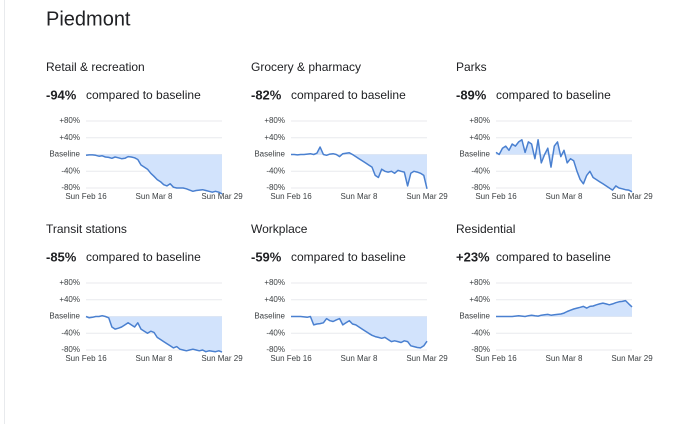 This screenshot has width=700, height=424. What do you see at coordinates (61, 94) in the screenshot?
I see `headline: -94%` at bounding box center [61, 94].